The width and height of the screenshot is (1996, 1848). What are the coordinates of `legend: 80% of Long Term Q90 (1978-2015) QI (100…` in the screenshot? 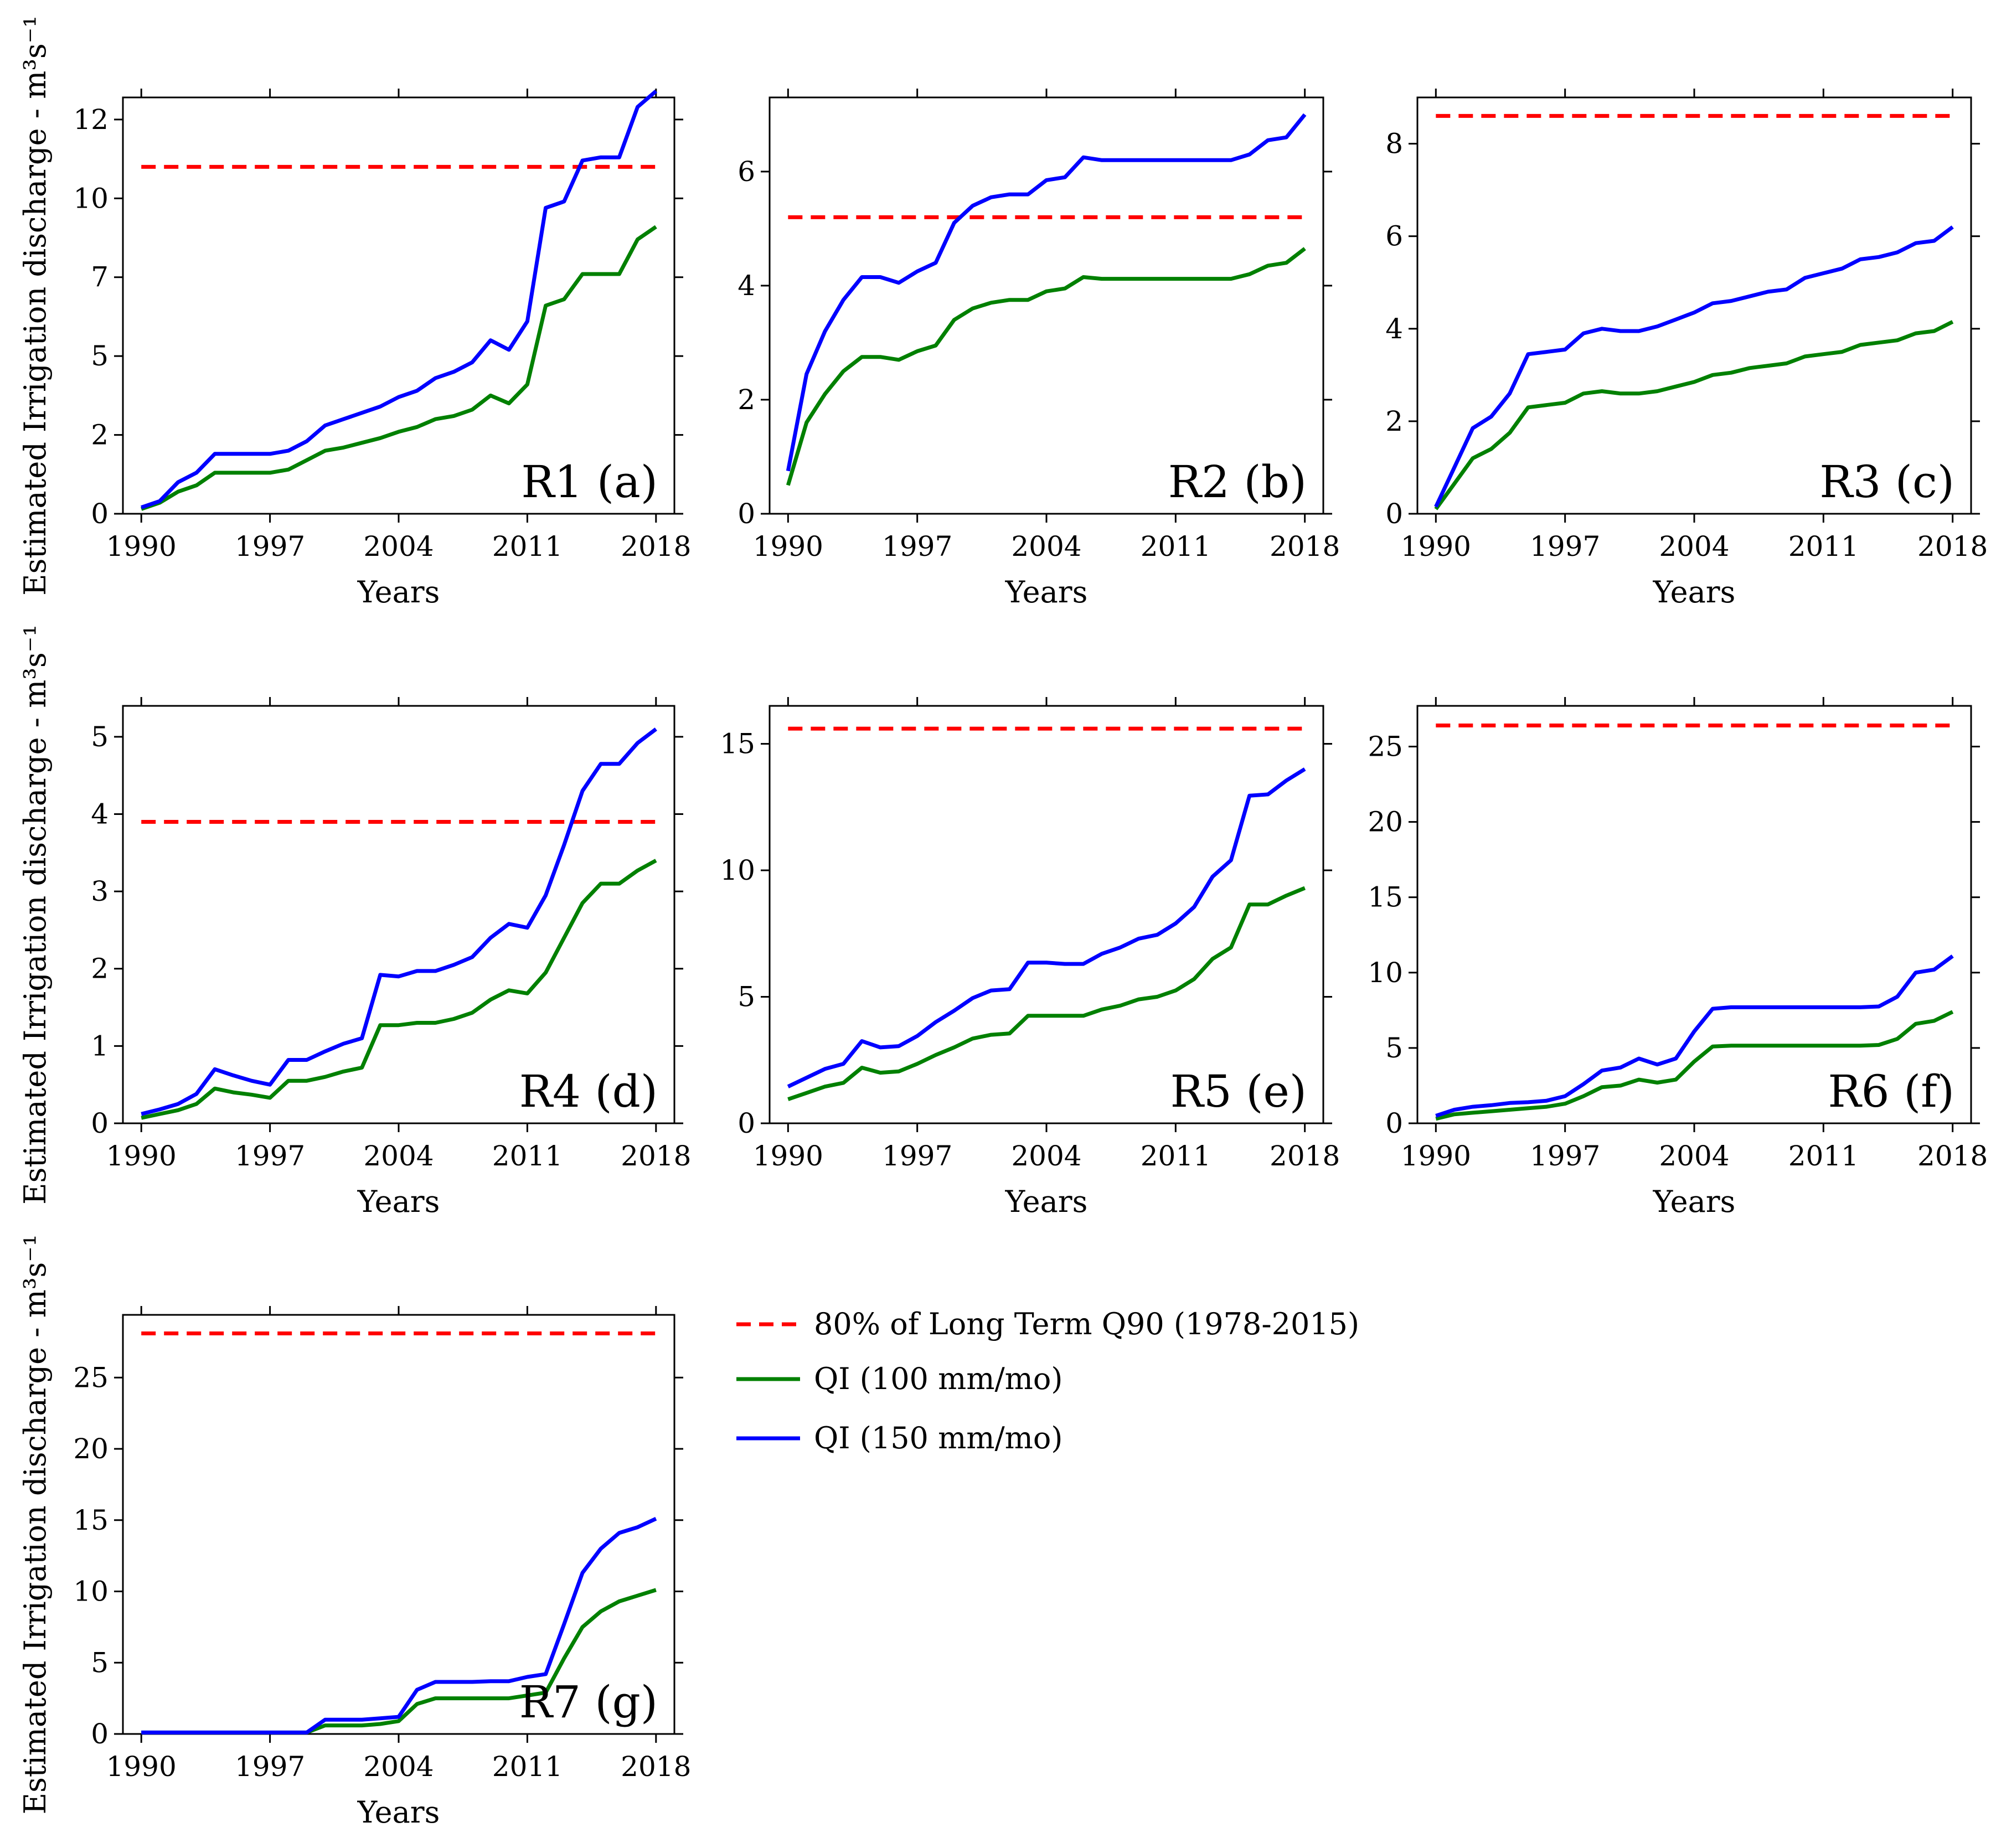 It's located at (1047, 1381).